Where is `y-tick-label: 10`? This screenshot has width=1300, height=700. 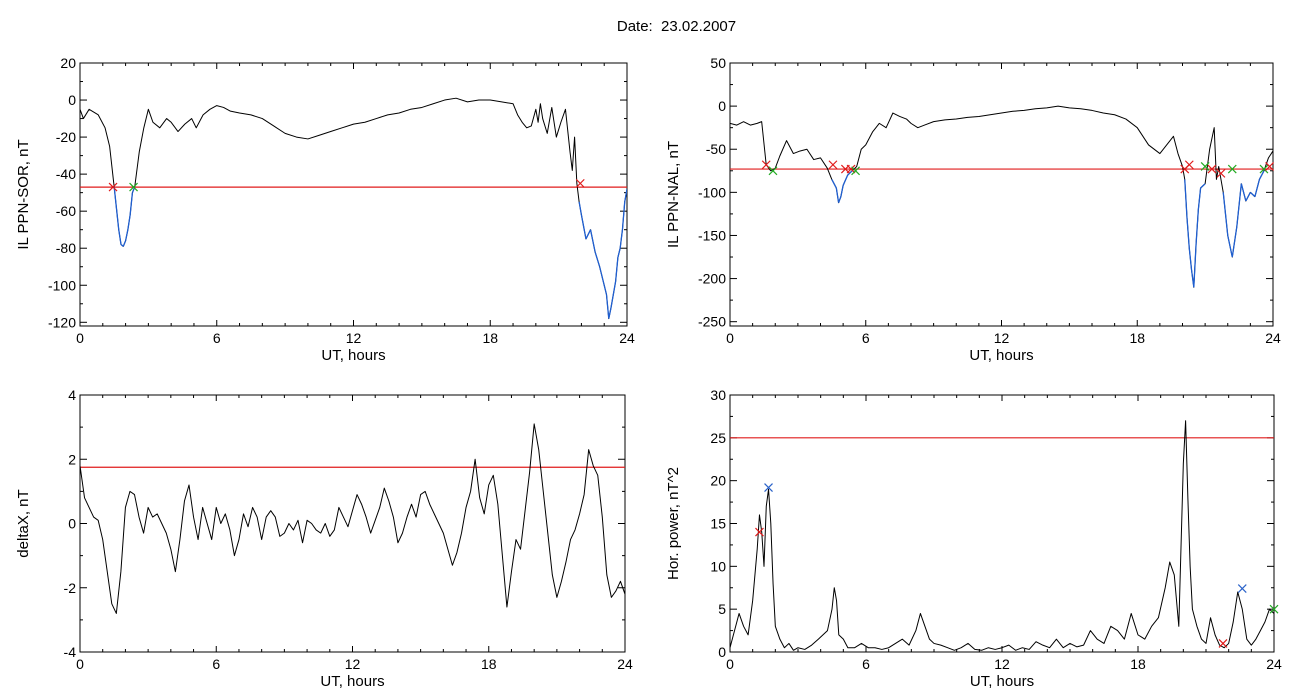
y-tick-label: 10 is located at coordinates (718, 566).